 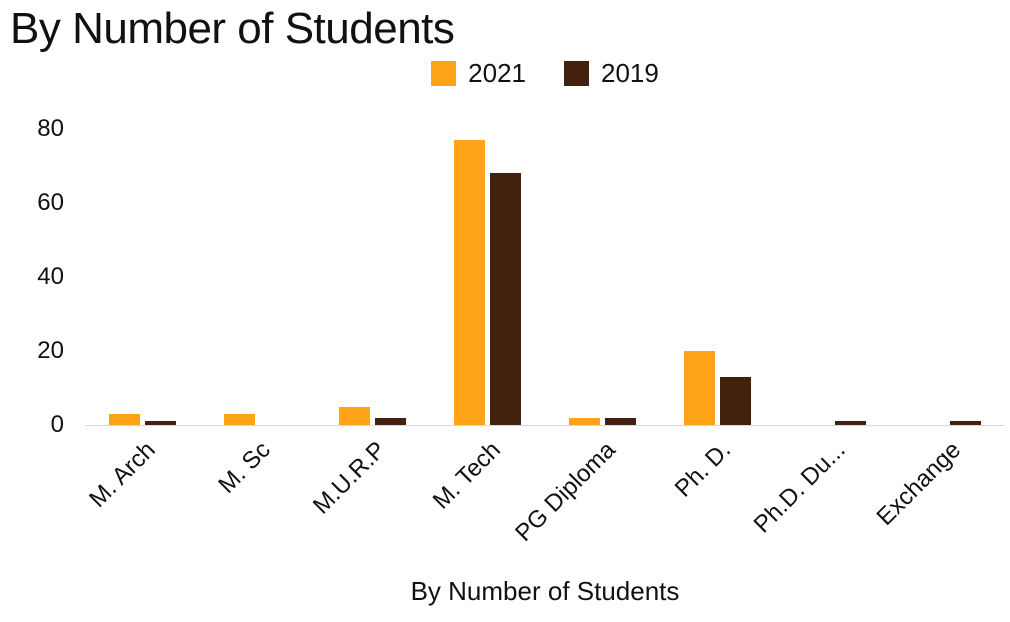 What do you see at coordinates (545, 73) in the screenshot?
I see `legend: 2021 2019` at bounding box center [545, 73].